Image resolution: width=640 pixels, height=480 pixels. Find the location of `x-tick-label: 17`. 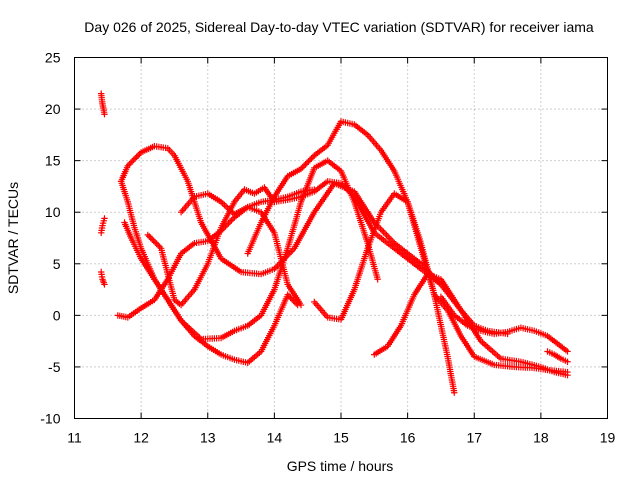

x-tick-label: 17 is located at coordinates (474, 438).